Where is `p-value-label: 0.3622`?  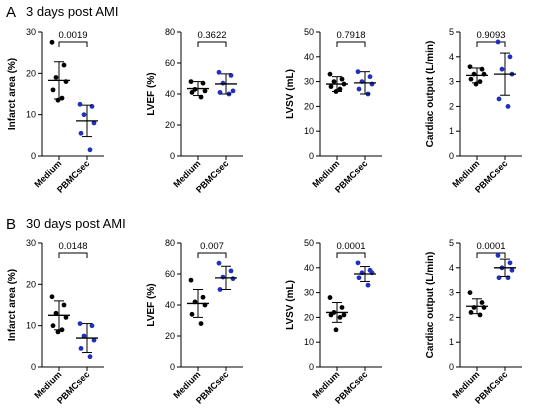
p-value-label: 0.3622 is located at coordinates (211, 35).